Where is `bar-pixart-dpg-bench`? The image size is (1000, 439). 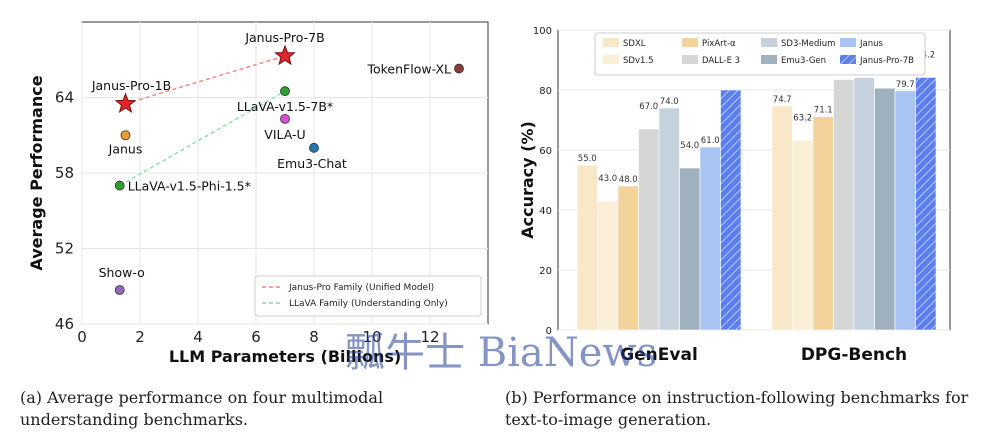 bar-pixart-dpg-bench is located at coordinates (823, 223).